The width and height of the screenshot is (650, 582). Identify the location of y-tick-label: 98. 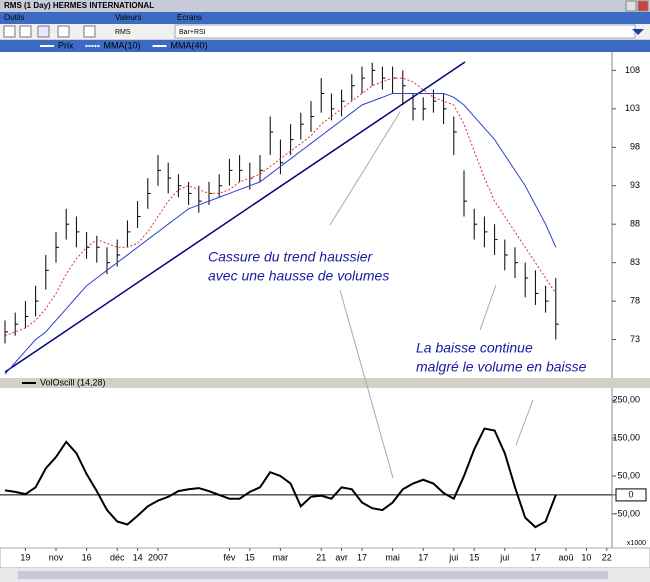
(635, 147).